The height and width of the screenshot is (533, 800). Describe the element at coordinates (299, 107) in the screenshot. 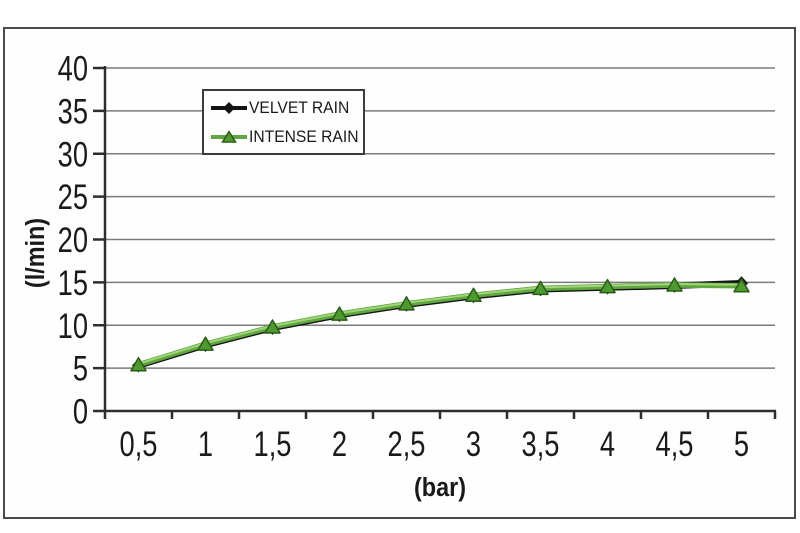

I see `legend-label: VELVET RAIN` at that location.